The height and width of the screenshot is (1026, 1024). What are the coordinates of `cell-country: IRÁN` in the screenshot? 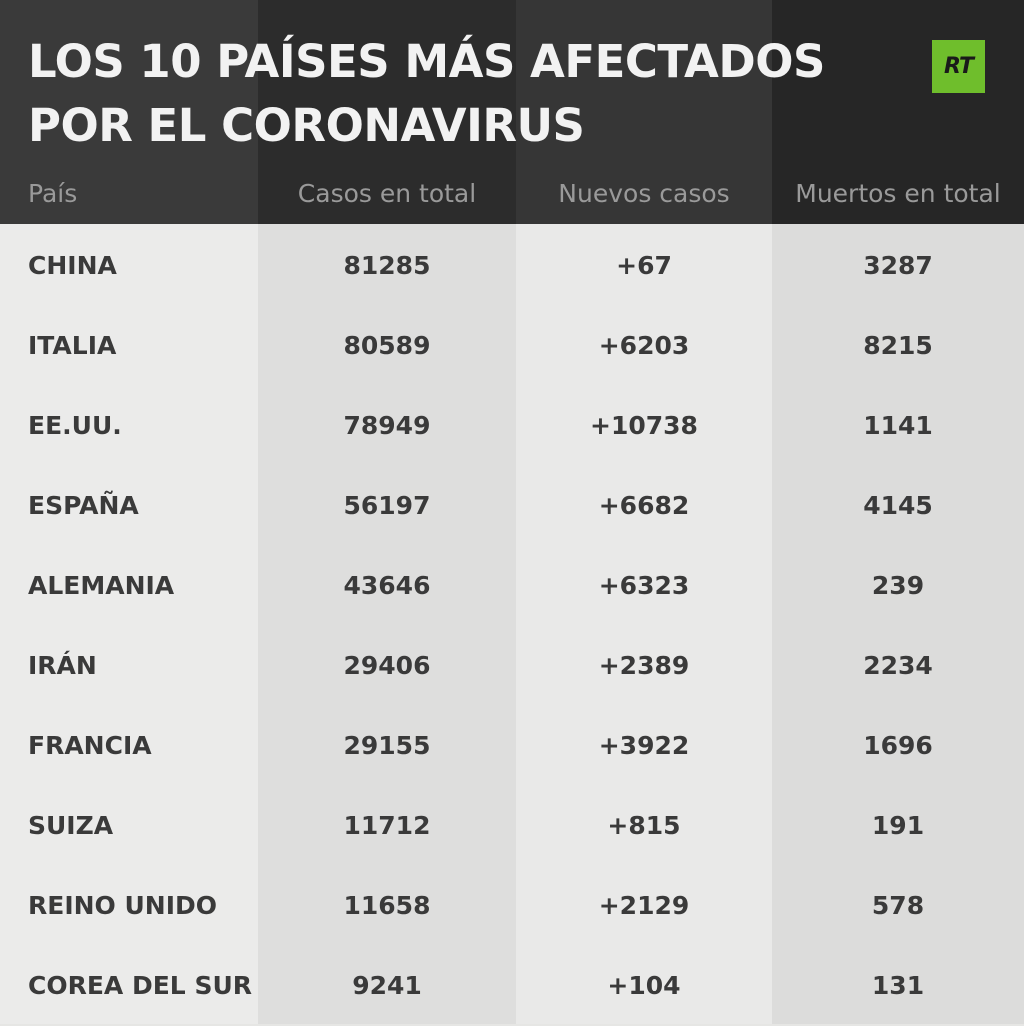 It's located at (62, 665).